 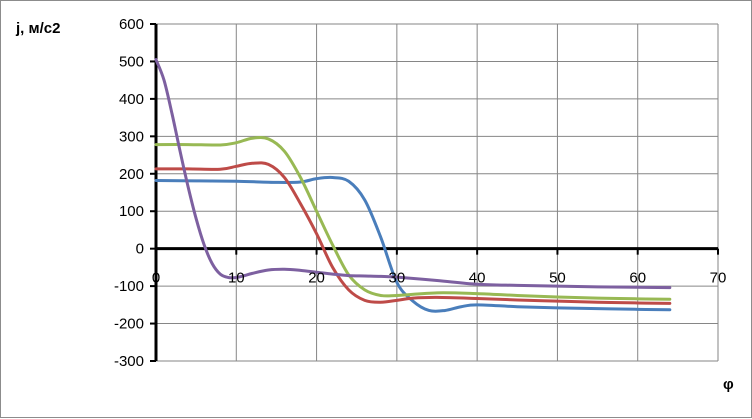 I want to click on x-tick-label: 50, so click(x=557, y=278).